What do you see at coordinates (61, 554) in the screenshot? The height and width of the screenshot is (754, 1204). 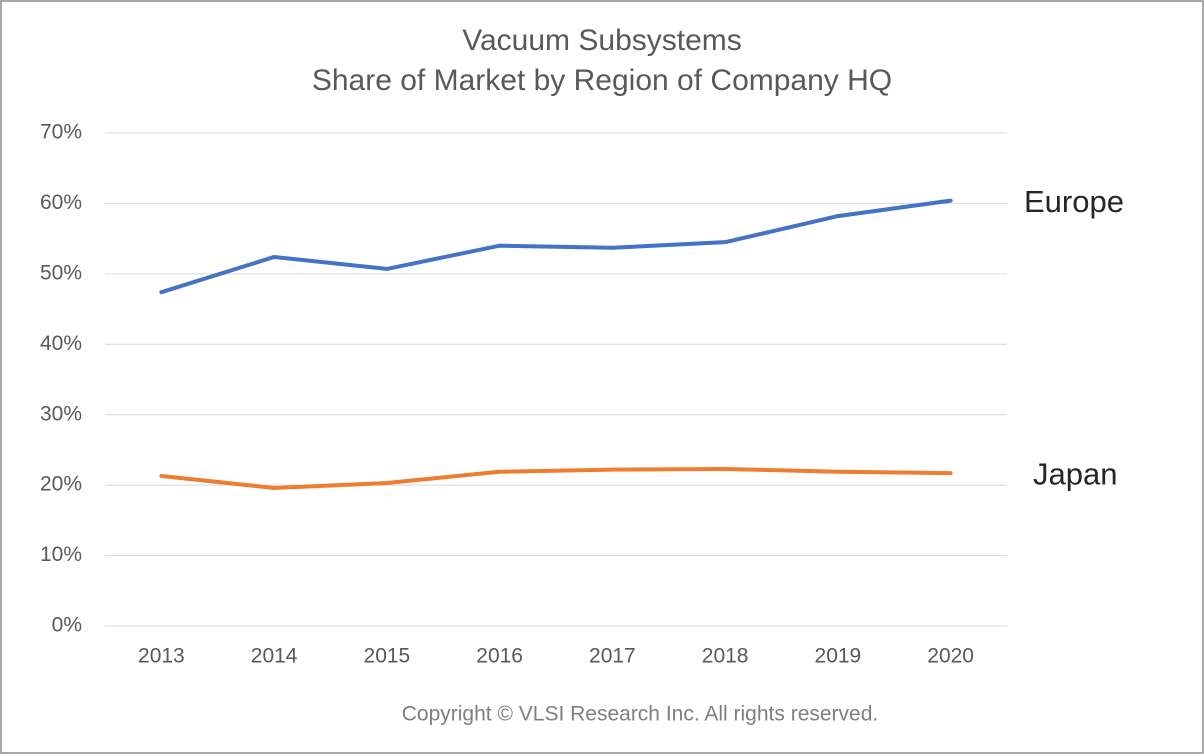 I see `y-tick-label: 10%` at bounding box center [61, 554].